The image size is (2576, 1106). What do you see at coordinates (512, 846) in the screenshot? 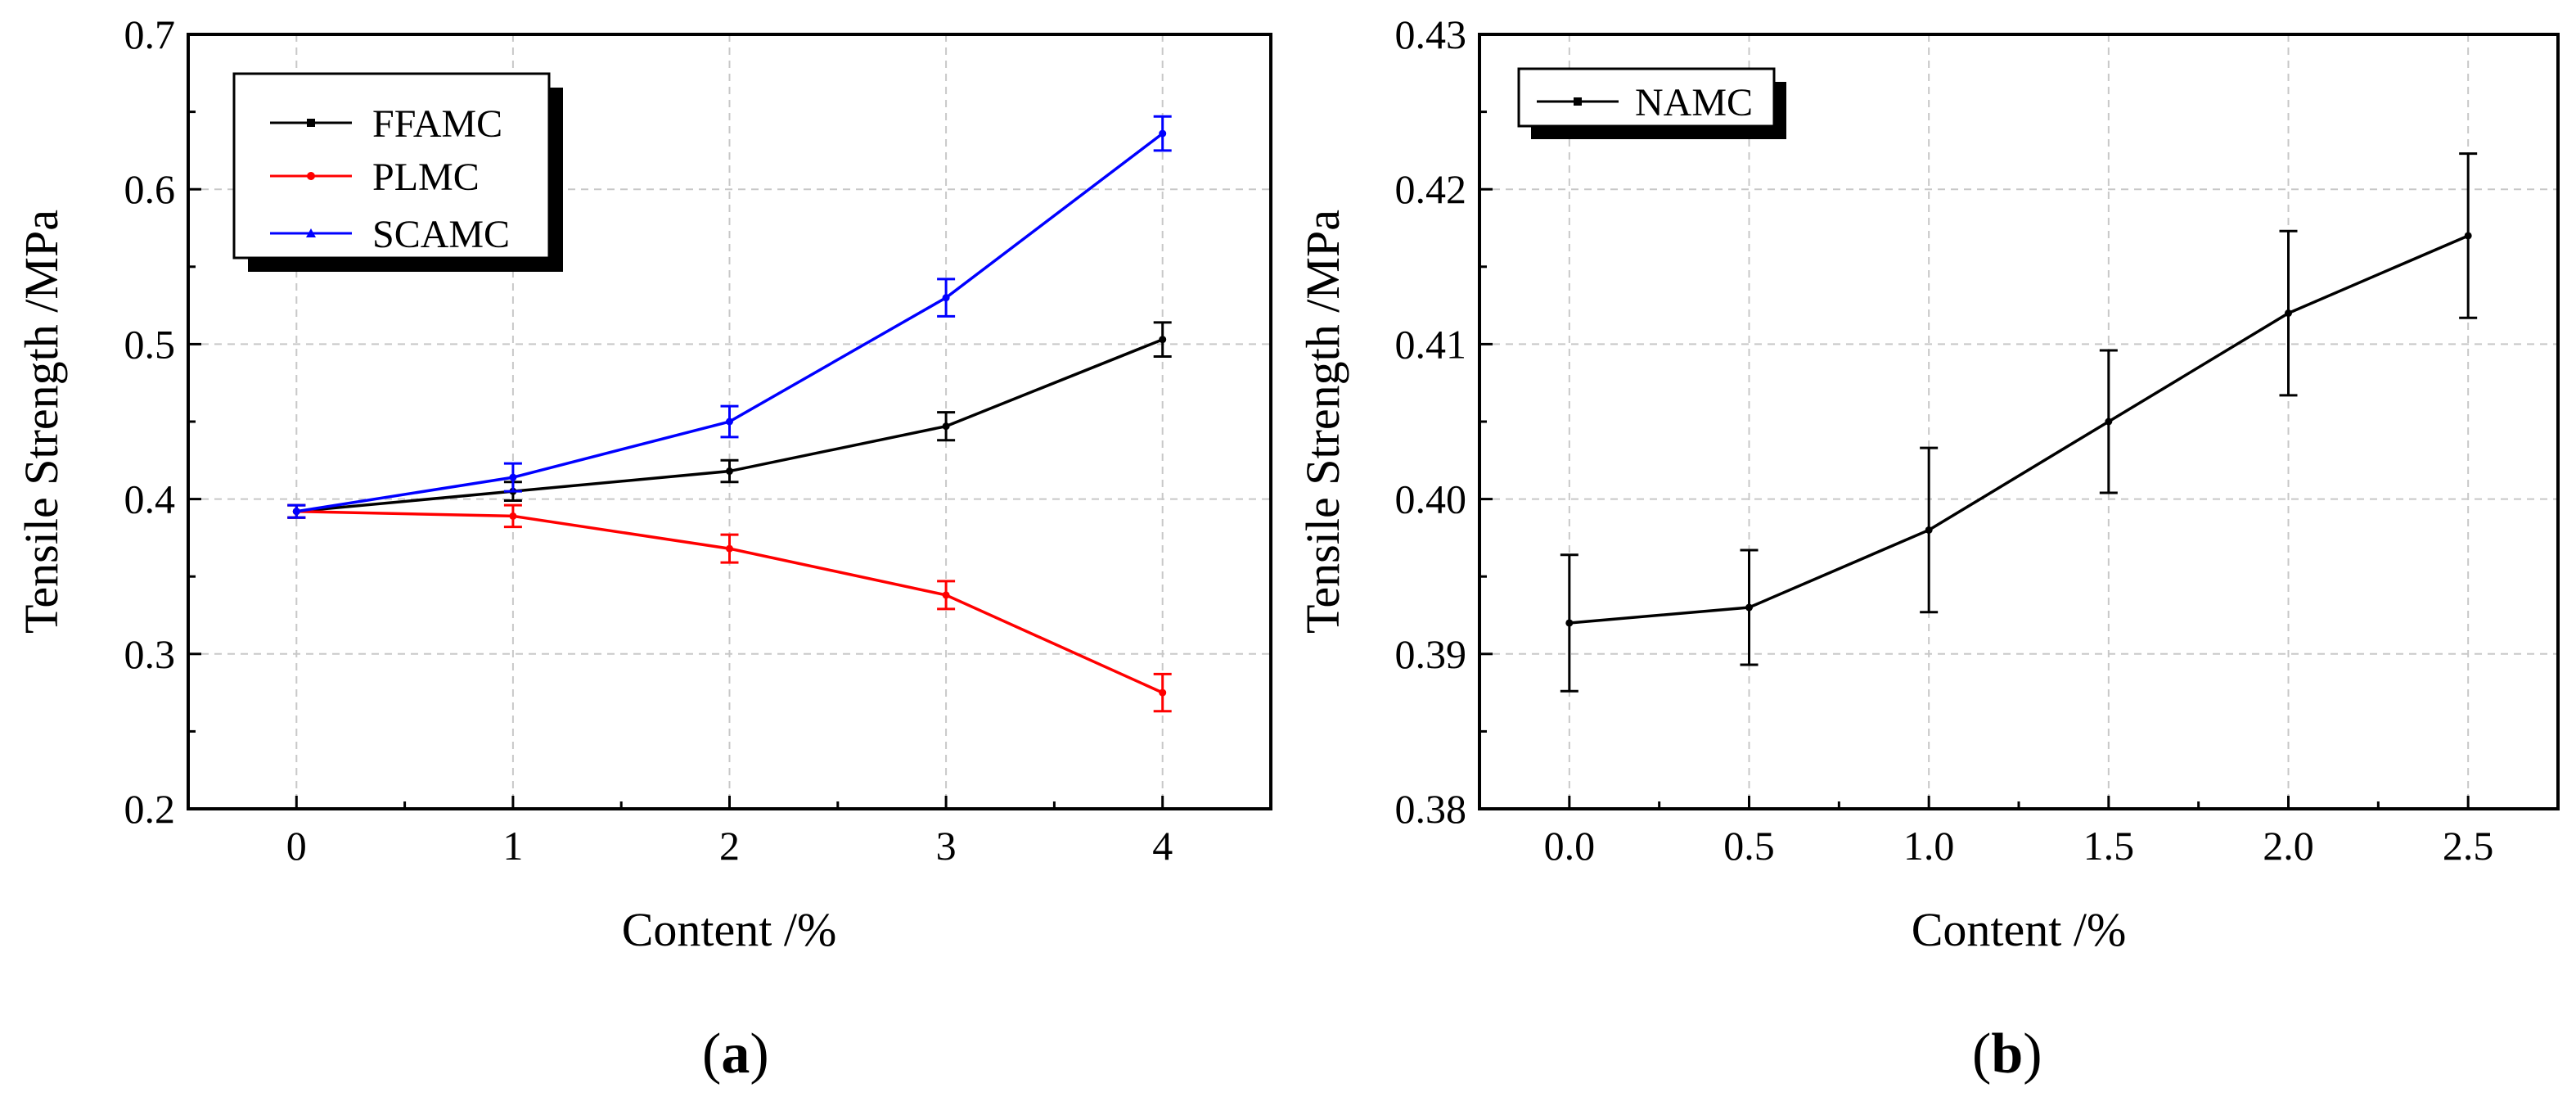
I see `x-tick-label: 1` at bounding box center [512, 846].